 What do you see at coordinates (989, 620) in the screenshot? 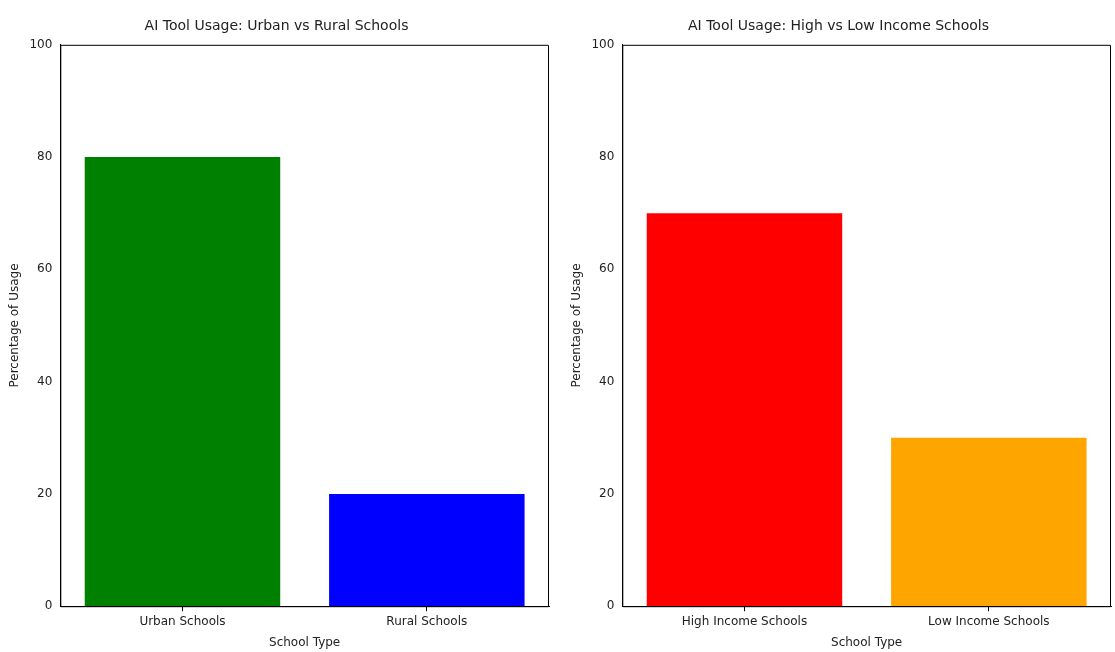
I see `x-tick-label: Low Income Schools` at bounding box center [989, 620].